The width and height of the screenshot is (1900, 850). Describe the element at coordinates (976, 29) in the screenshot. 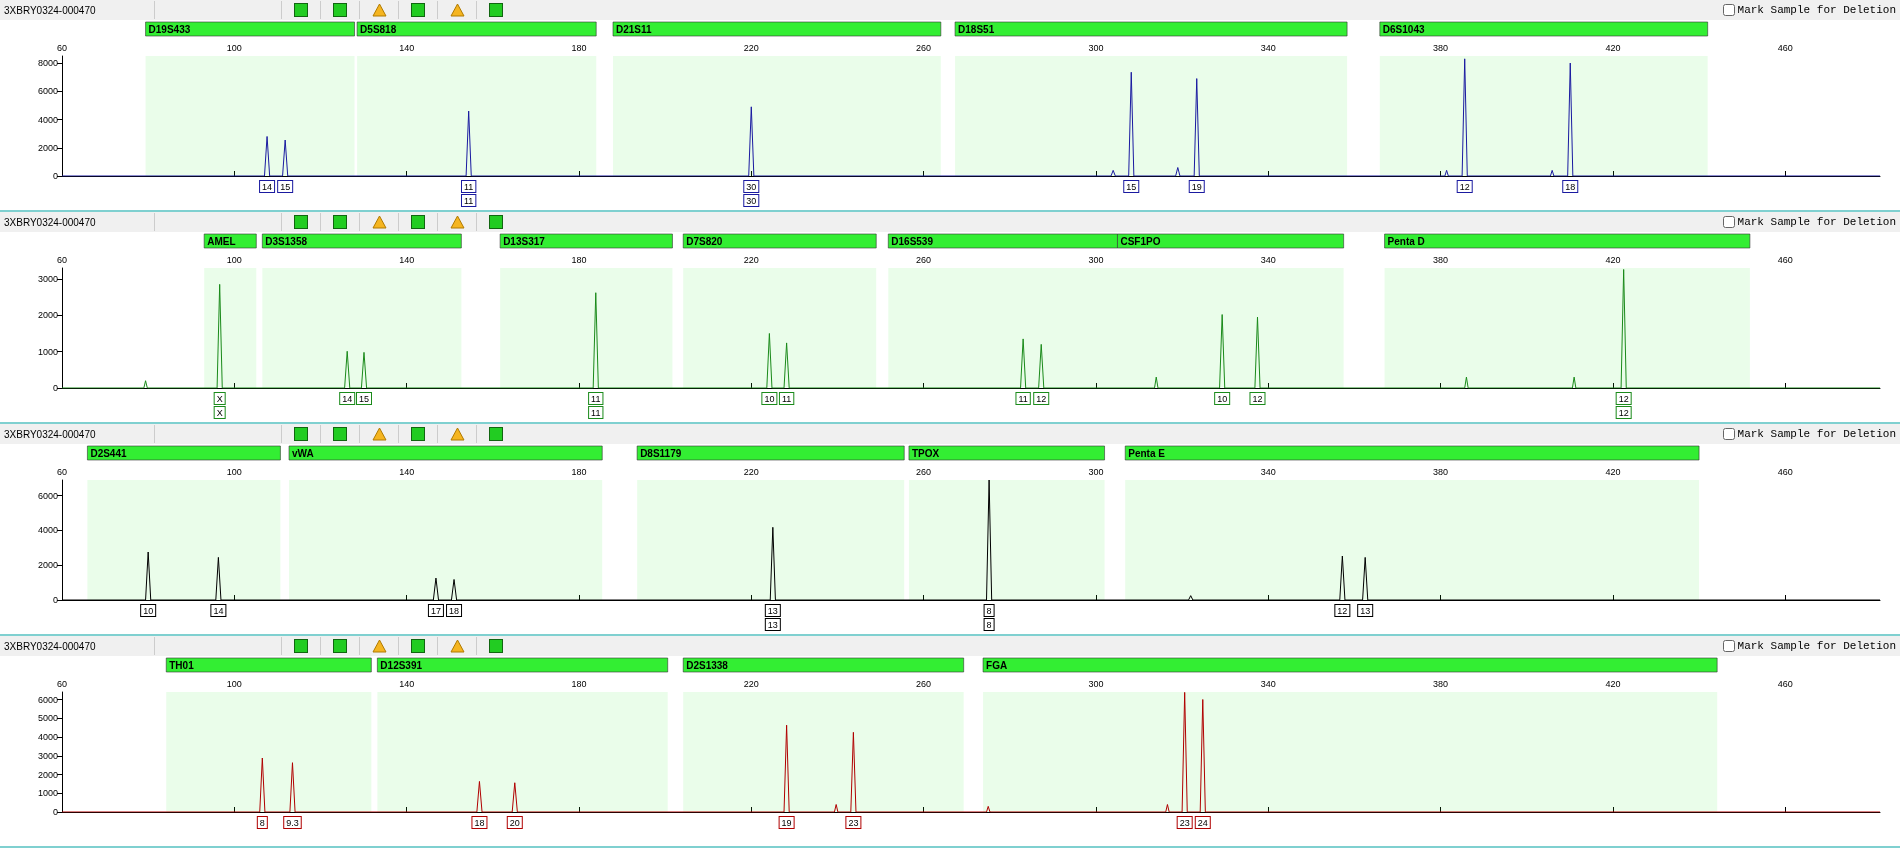

I see `band-label: D18S51` at that location.